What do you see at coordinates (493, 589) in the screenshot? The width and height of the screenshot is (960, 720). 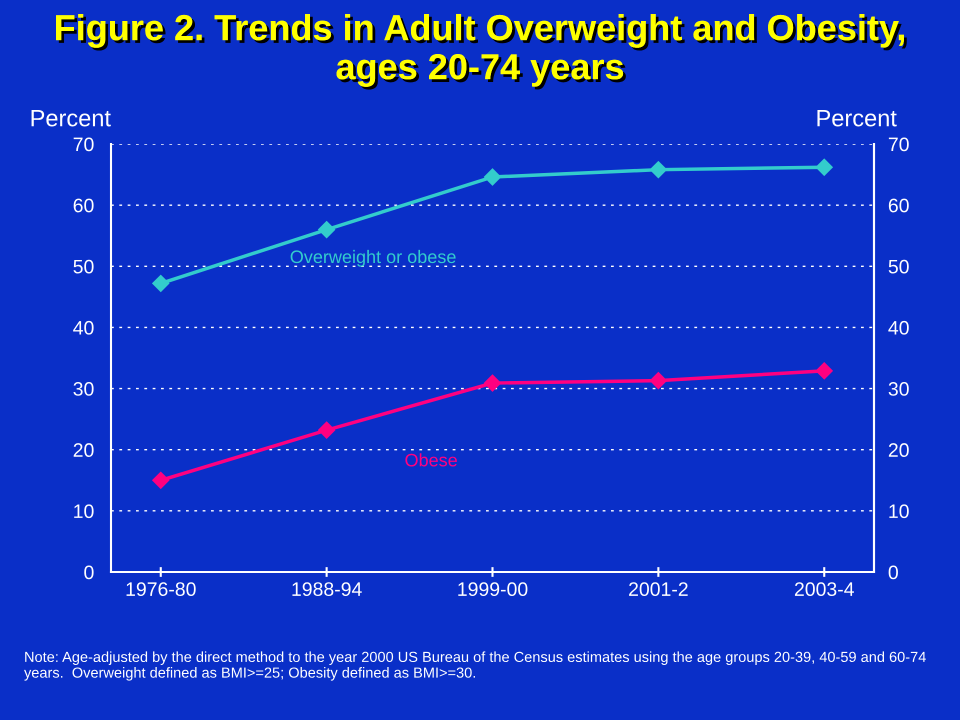 I see `x-tick-label: 1999-00` at bounding box center [493, 589].